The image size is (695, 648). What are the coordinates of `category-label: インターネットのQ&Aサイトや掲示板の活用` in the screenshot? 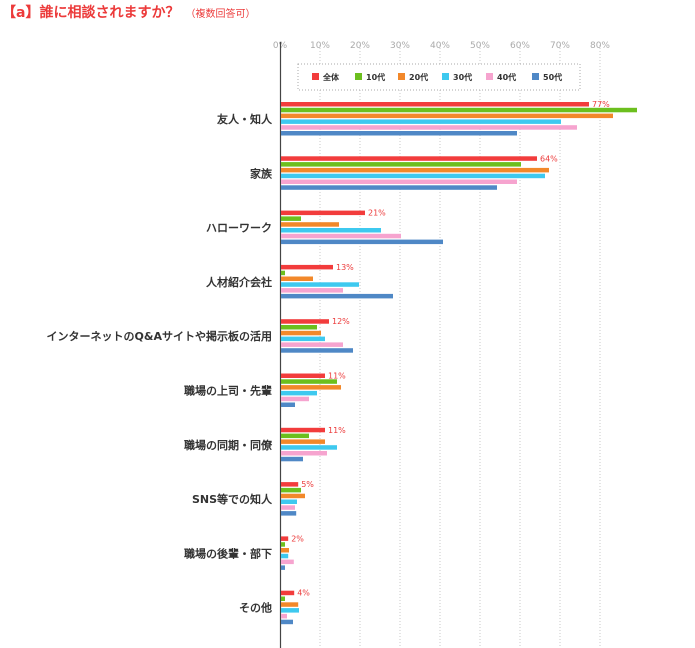 It's located at (159, 336).